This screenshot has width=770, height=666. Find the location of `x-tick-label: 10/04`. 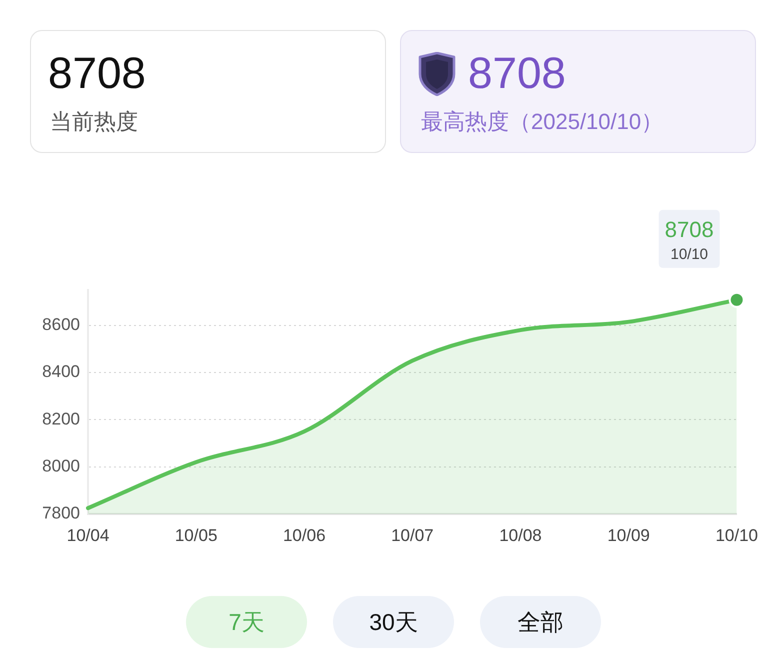

x-tick-label: 10/04 is located at coordinates (88, 535).